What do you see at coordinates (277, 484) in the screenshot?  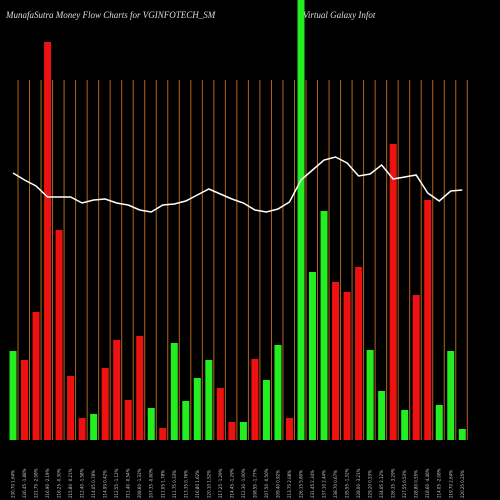 I see `x-tick-label: 209.40 0.92%` at bounding box center [277, 484].